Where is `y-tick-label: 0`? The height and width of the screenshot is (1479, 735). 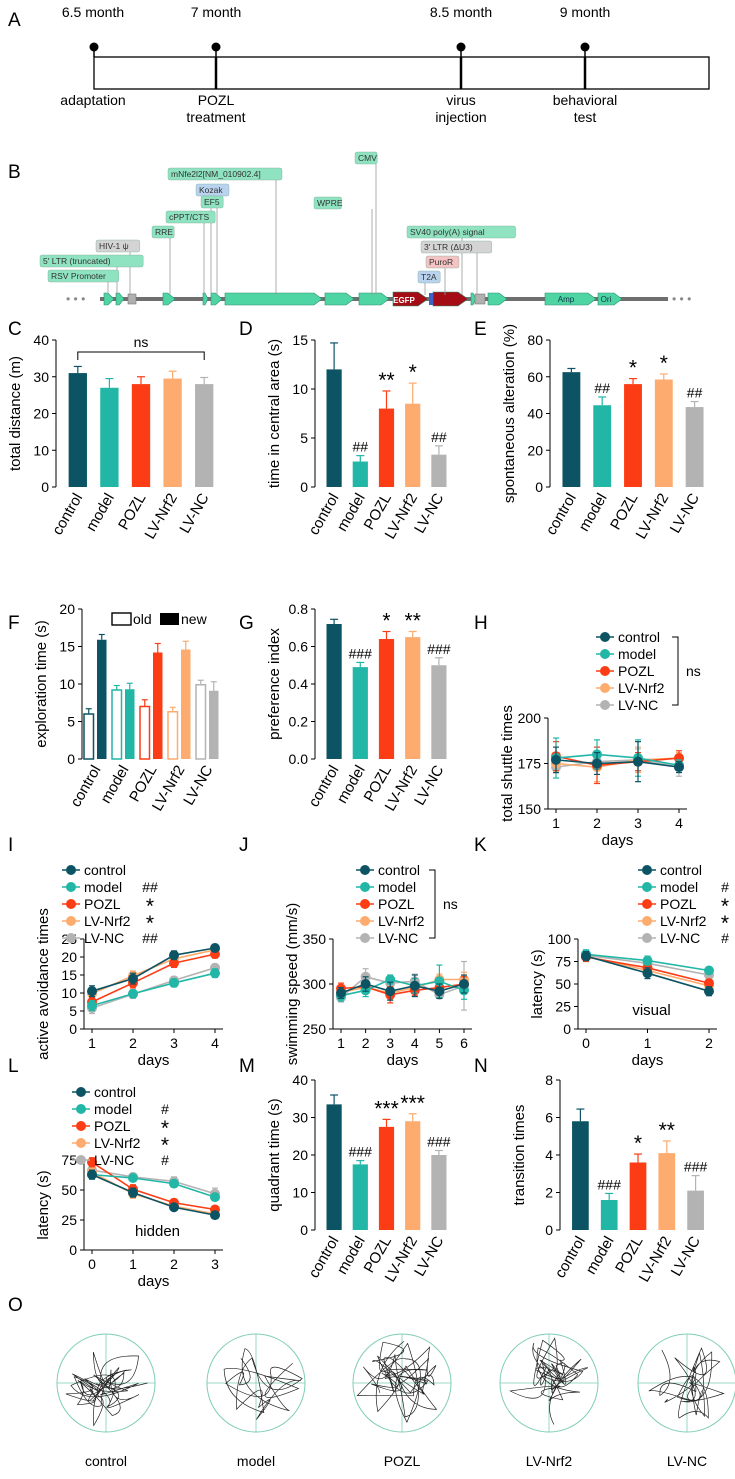 y-tick-label: 0 is located at coordinates (73, 1250).